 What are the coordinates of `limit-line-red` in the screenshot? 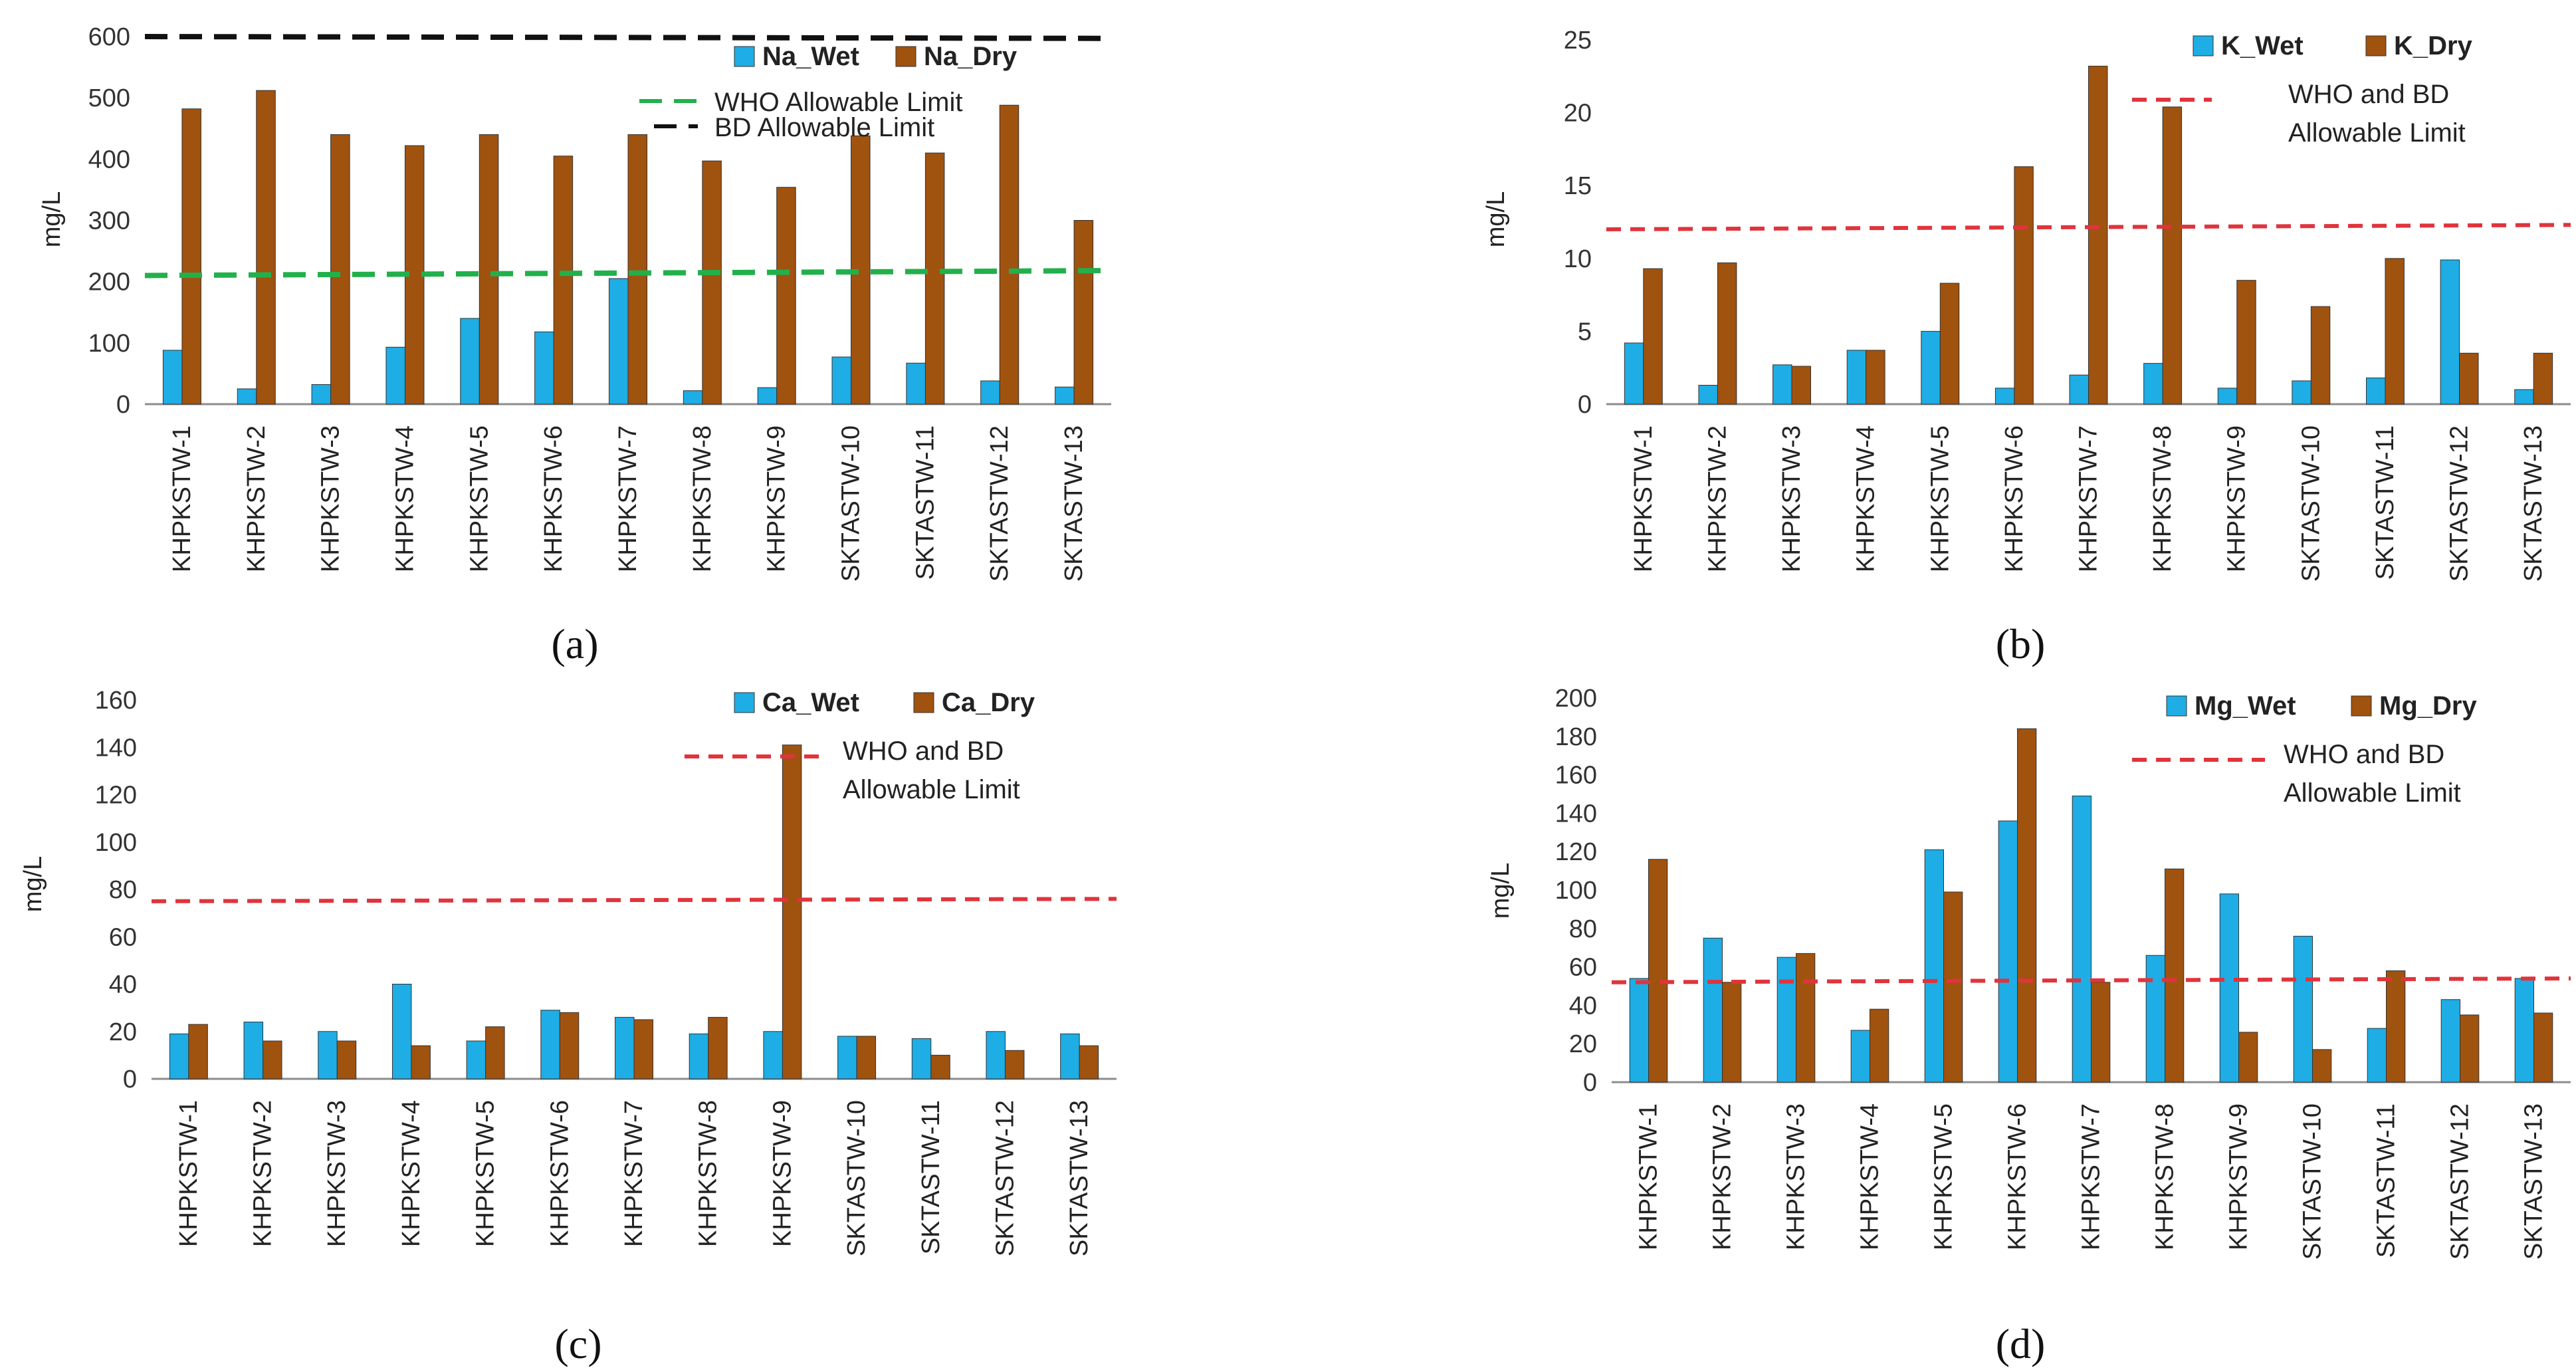 It's located at (2088, 227).